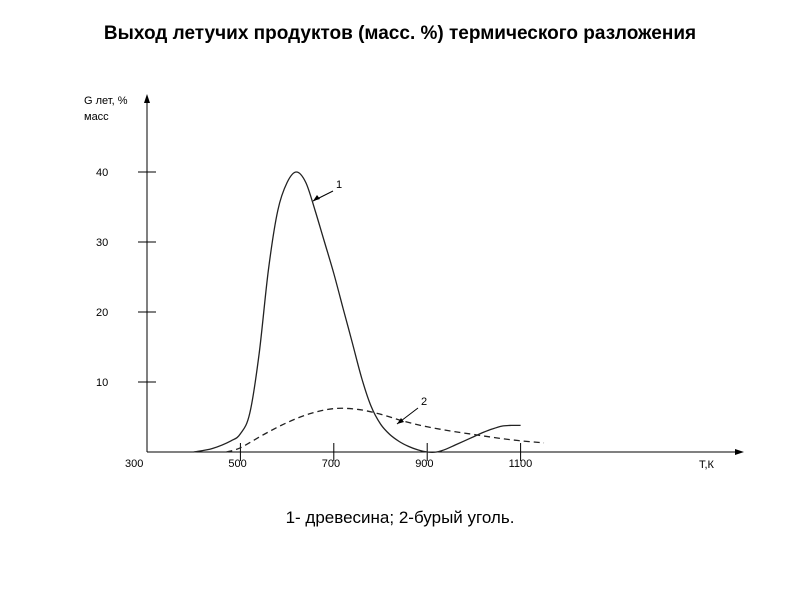  What do you see at coordinates (147, 98) in the screenshot?
I see `y-axis-arrow` at bounding box center [147, 98].